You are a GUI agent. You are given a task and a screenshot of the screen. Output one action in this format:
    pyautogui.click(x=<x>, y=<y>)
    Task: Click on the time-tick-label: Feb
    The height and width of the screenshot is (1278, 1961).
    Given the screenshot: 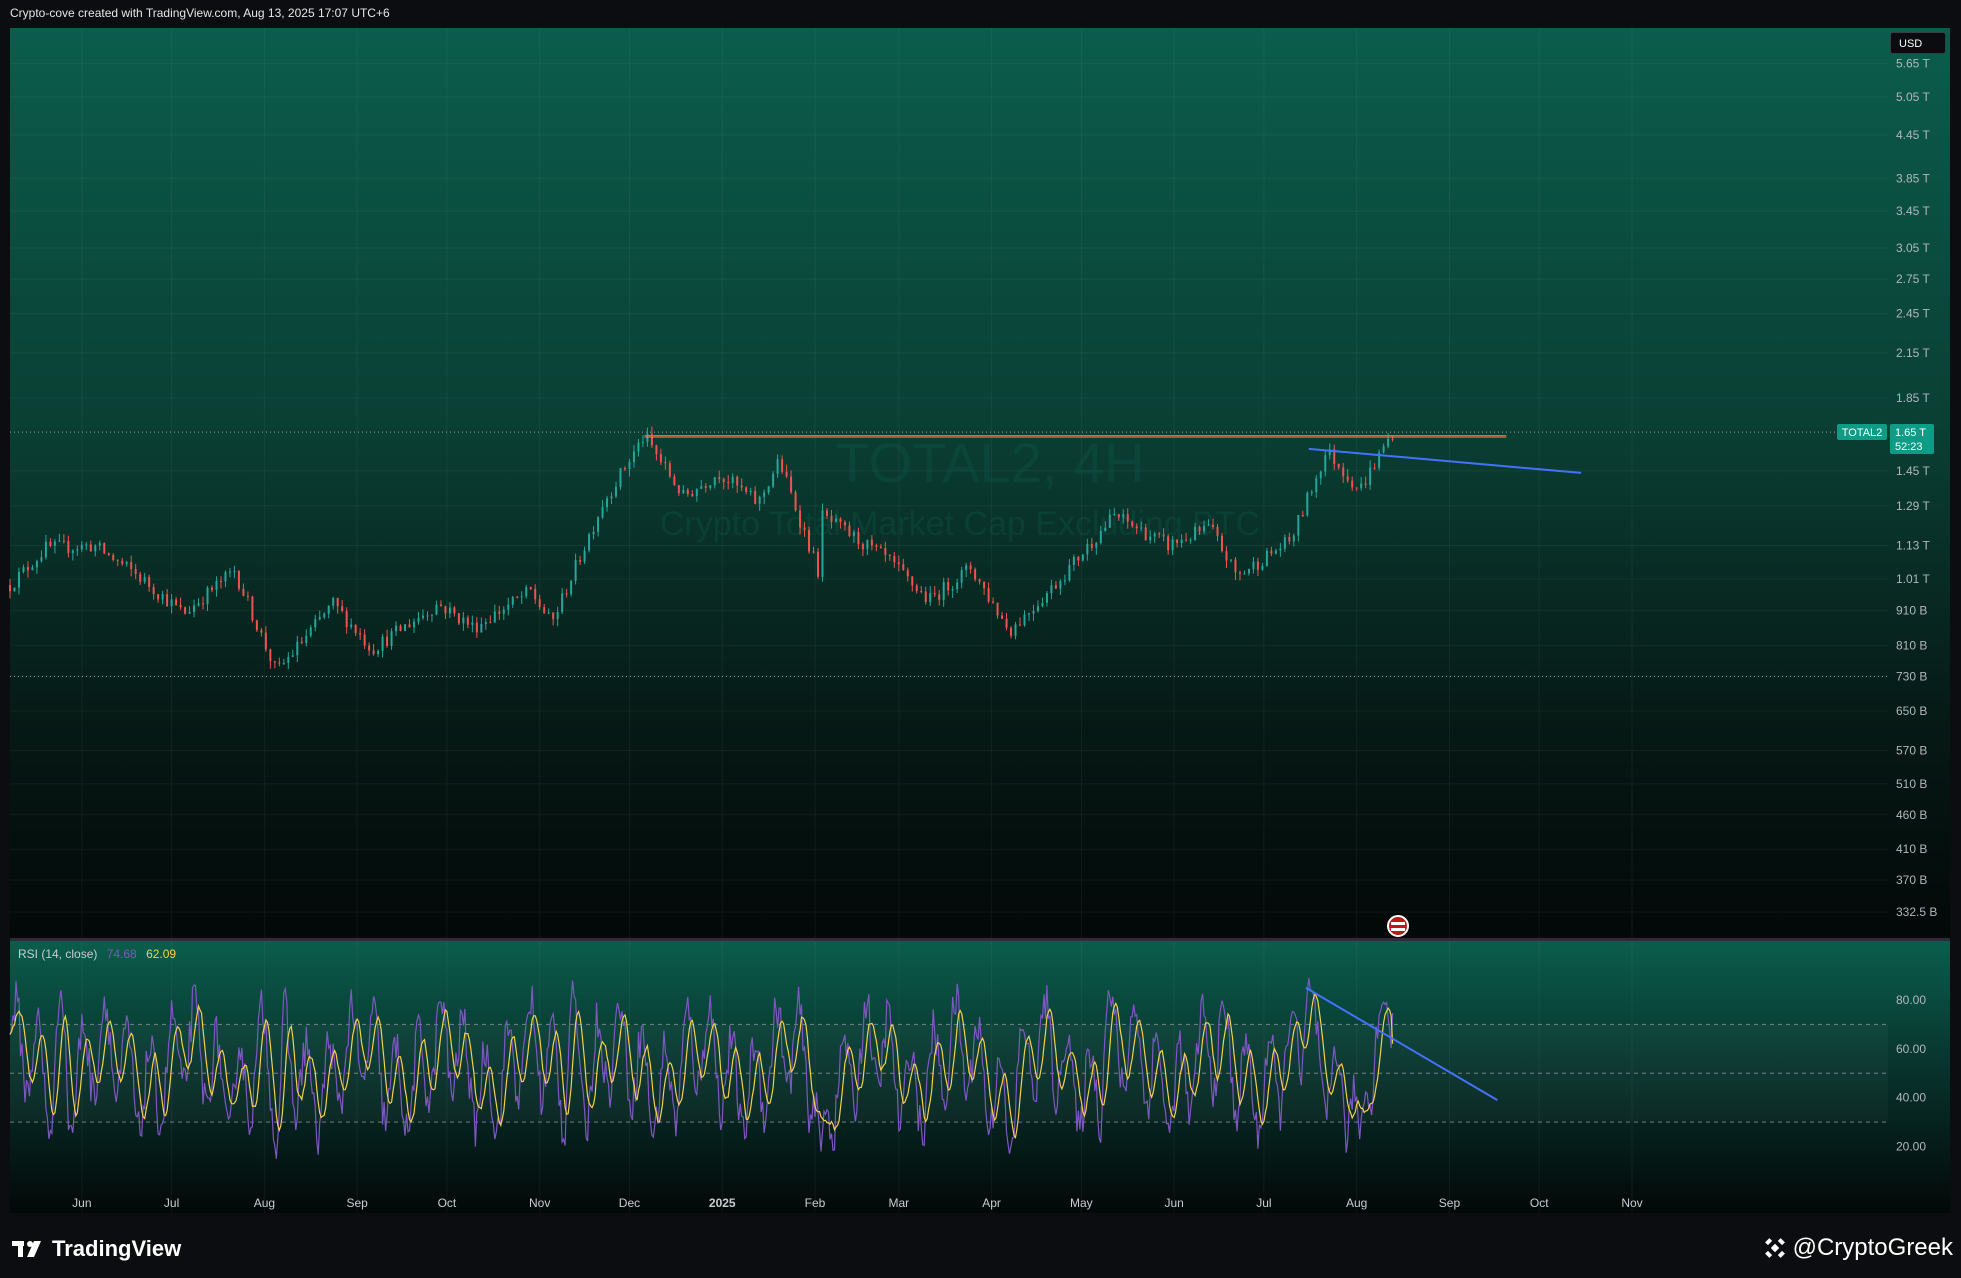 What is the action you would take?
    pyautogui.click(x=815, y=1203)
    